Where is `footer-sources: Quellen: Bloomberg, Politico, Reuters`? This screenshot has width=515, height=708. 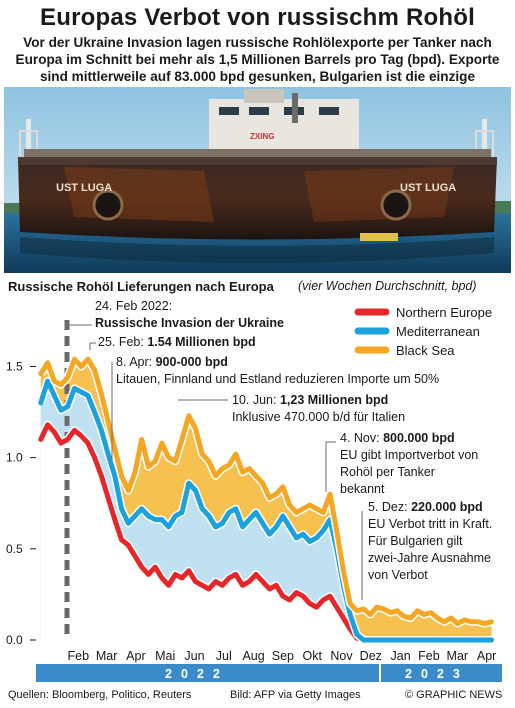 footer-sources: Quellen: Bloomberg, Politico, Reuters is located at coordinates (100, 695).